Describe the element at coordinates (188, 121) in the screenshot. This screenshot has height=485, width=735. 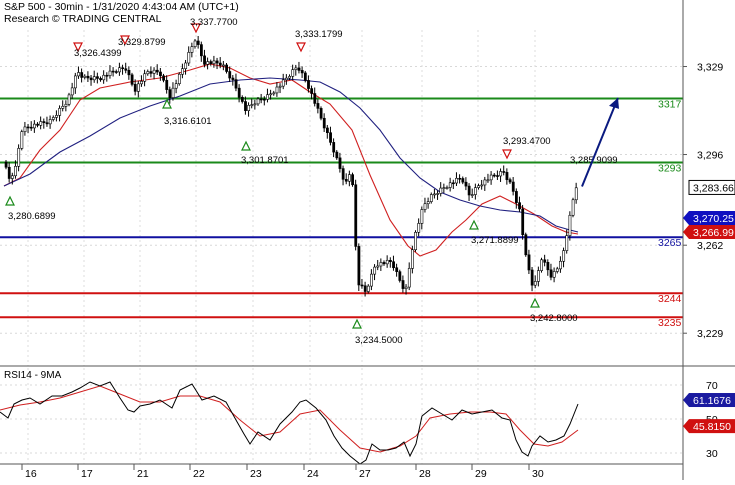
I see `pivot-label-4: 3,316.6101` at that location.